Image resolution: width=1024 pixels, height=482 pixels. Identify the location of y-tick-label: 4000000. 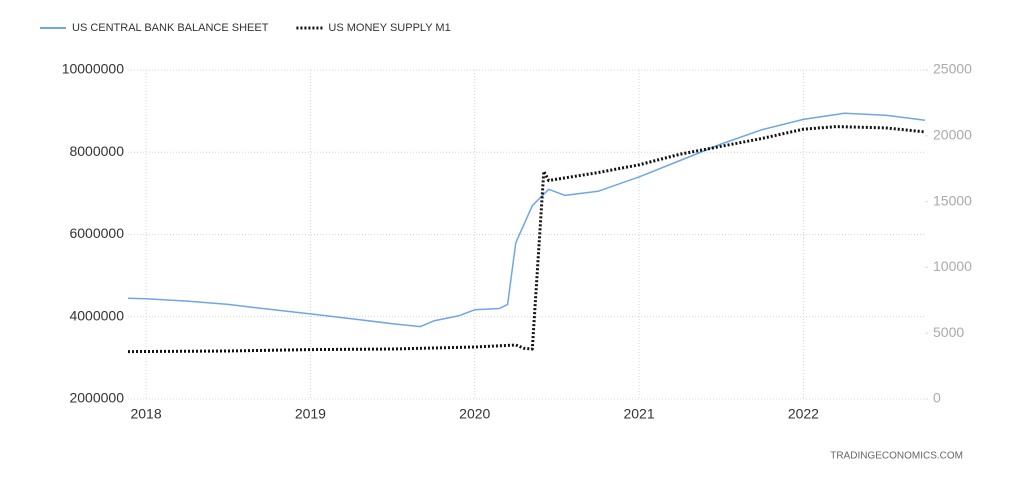
(96, 315).